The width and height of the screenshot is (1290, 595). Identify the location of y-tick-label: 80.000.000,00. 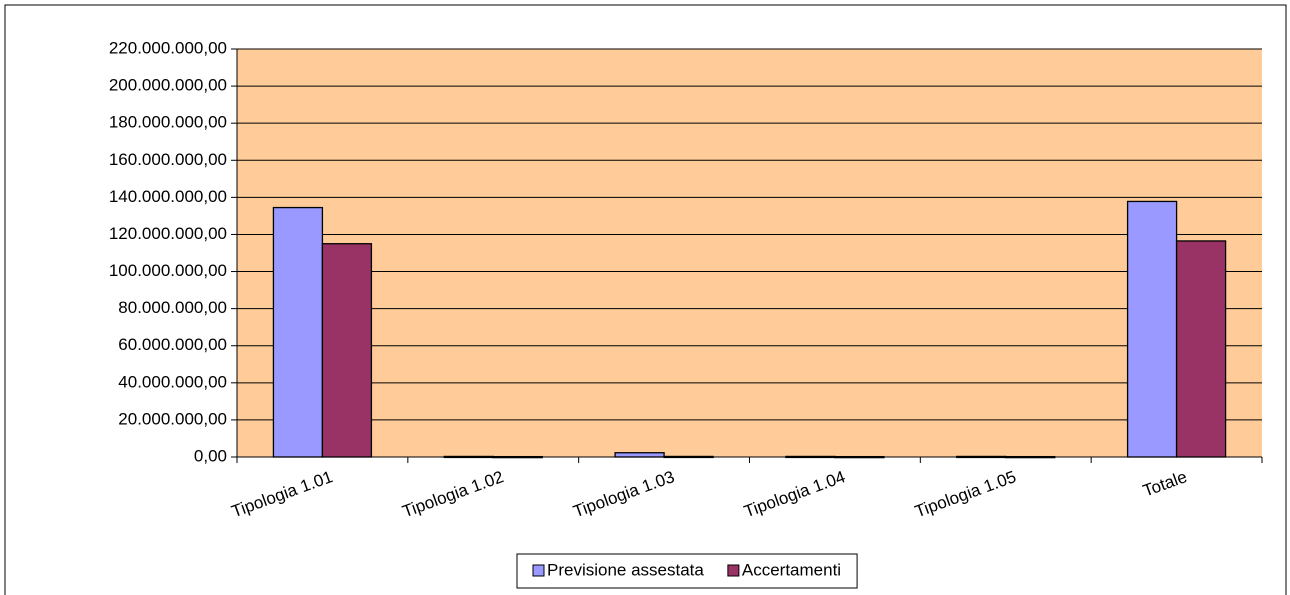
(172, 307).